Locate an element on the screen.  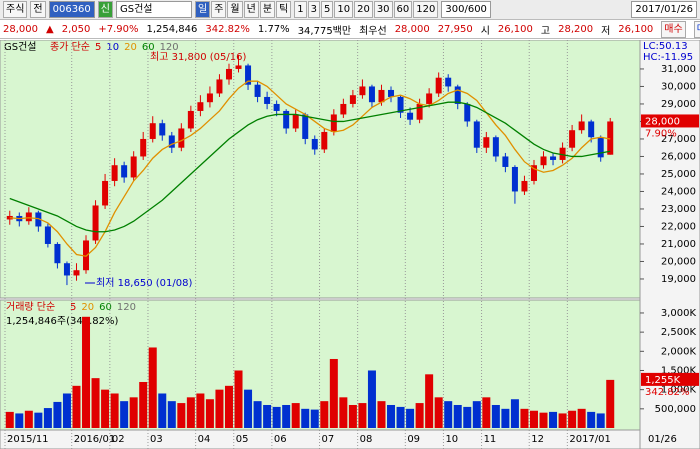
low: 26,100 is located at coordinates (635, 29).